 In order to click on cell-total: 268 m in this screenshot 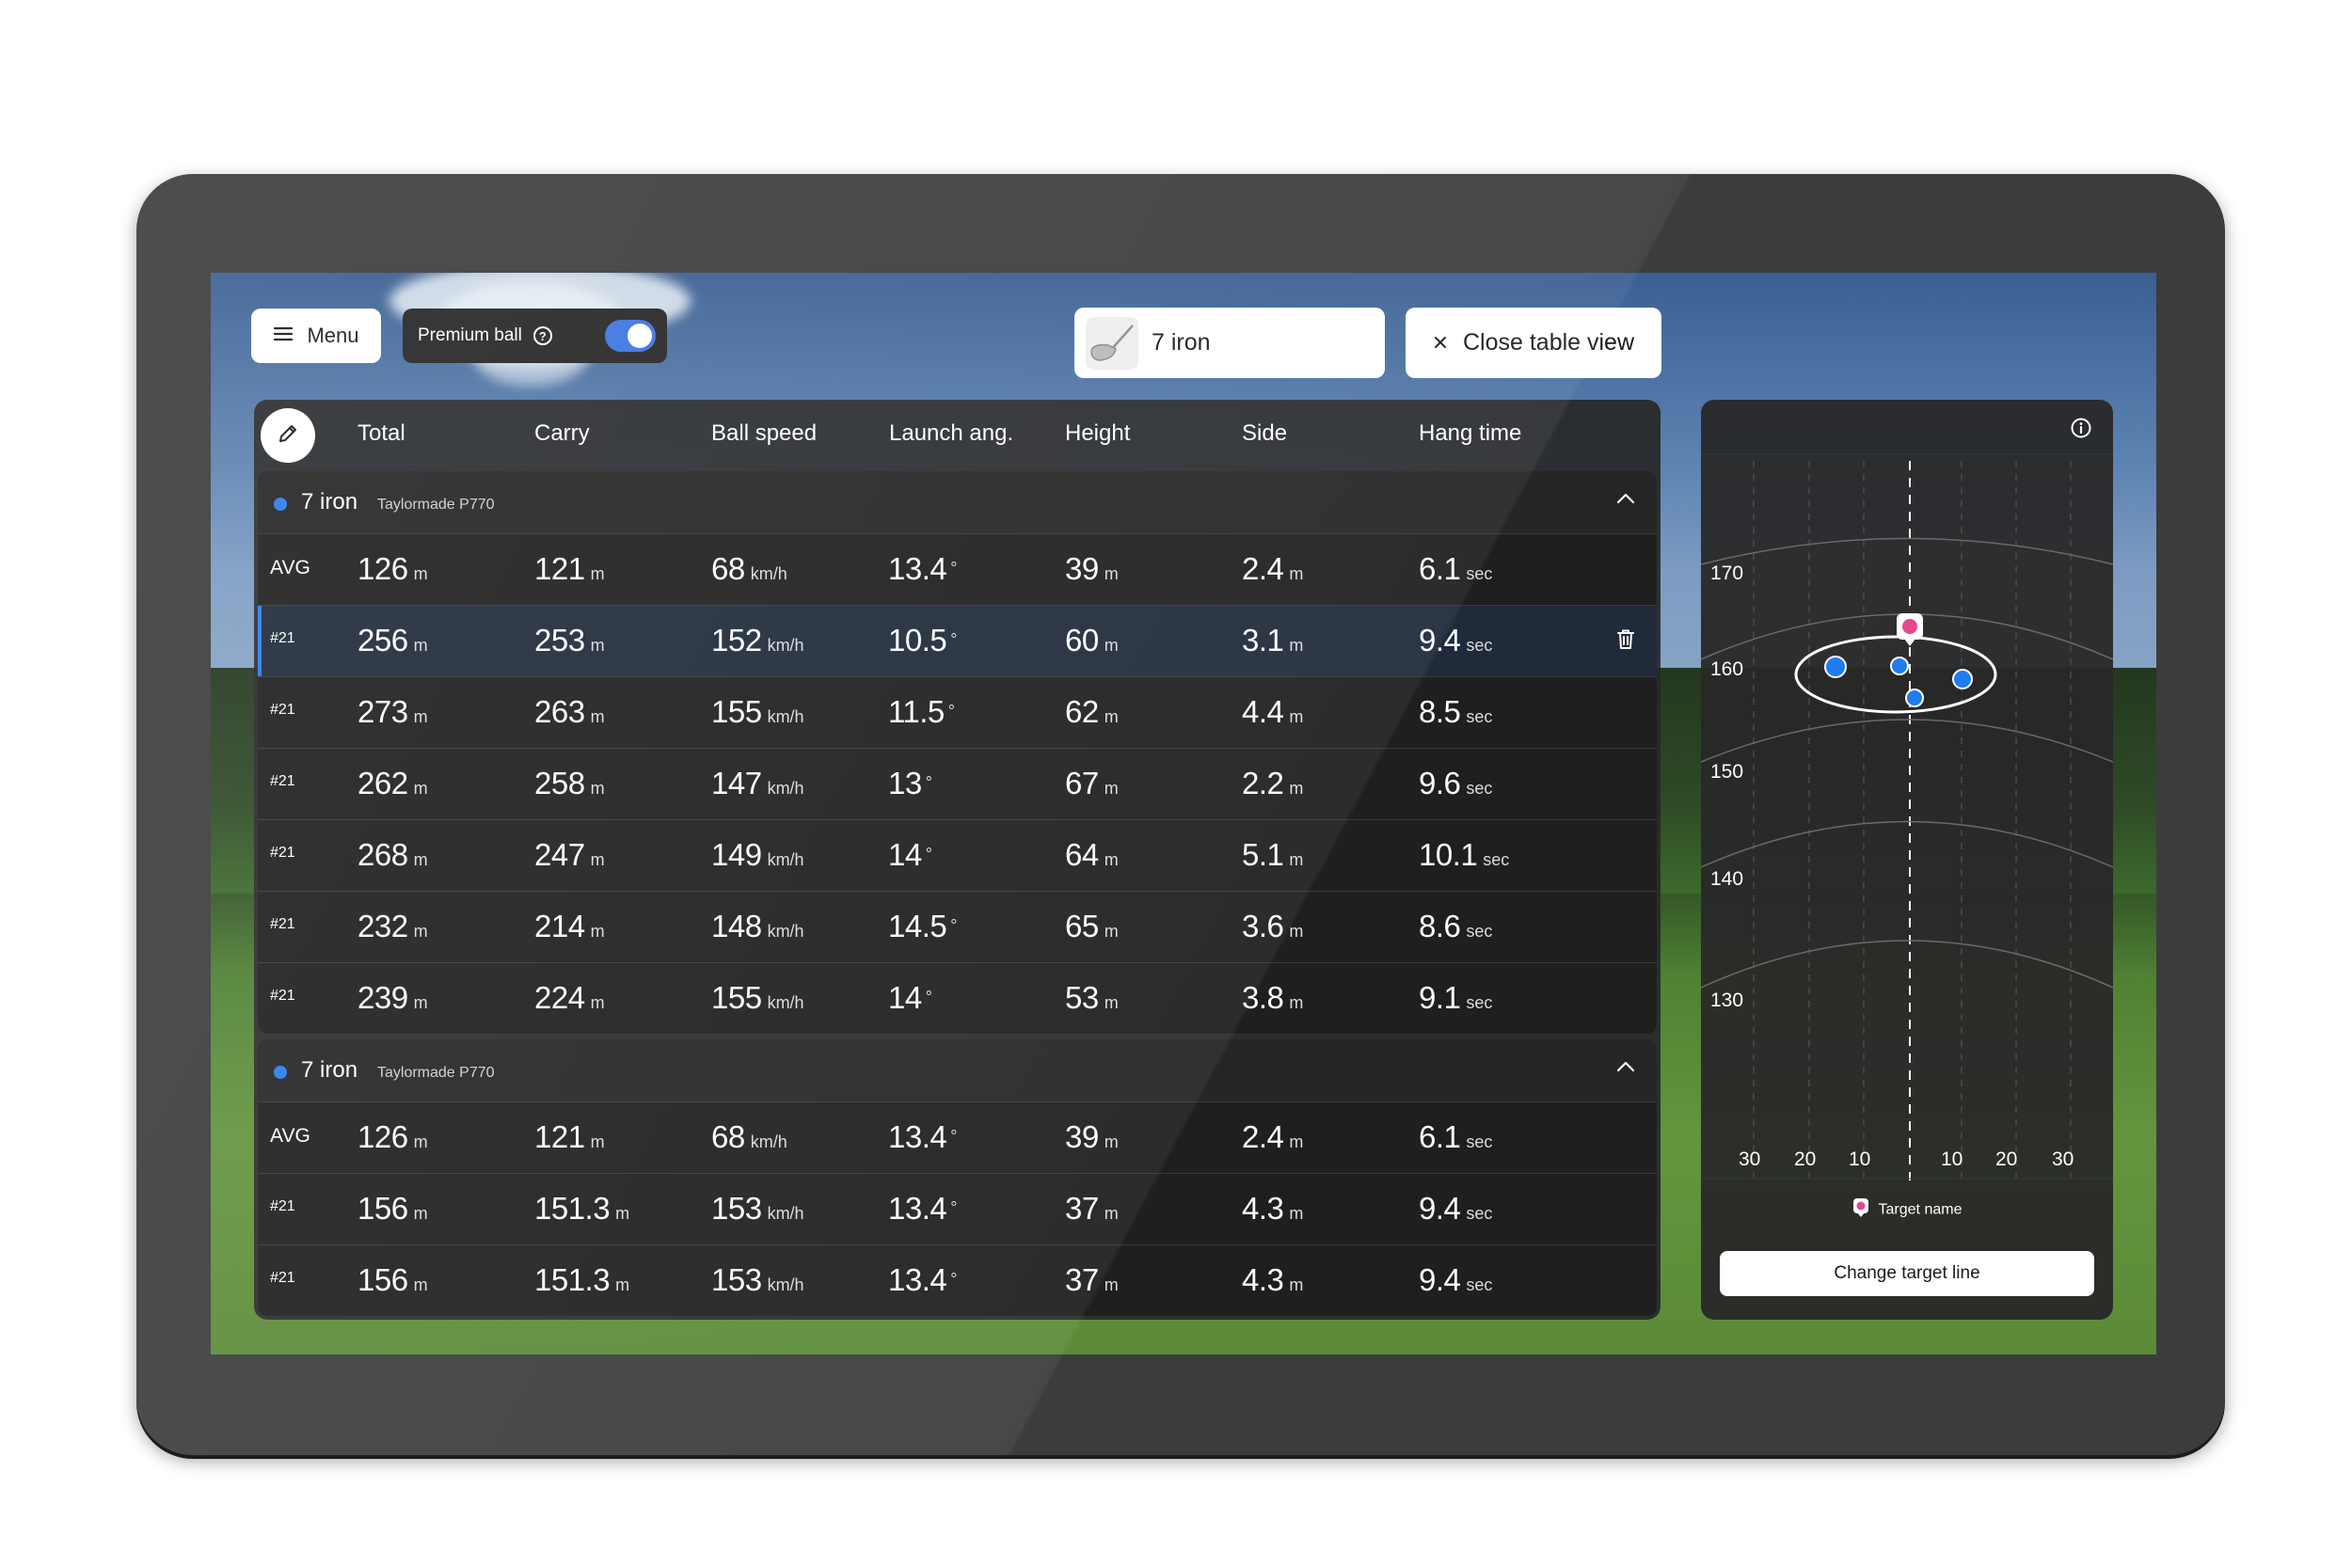, I will do `click(393, 854)`.